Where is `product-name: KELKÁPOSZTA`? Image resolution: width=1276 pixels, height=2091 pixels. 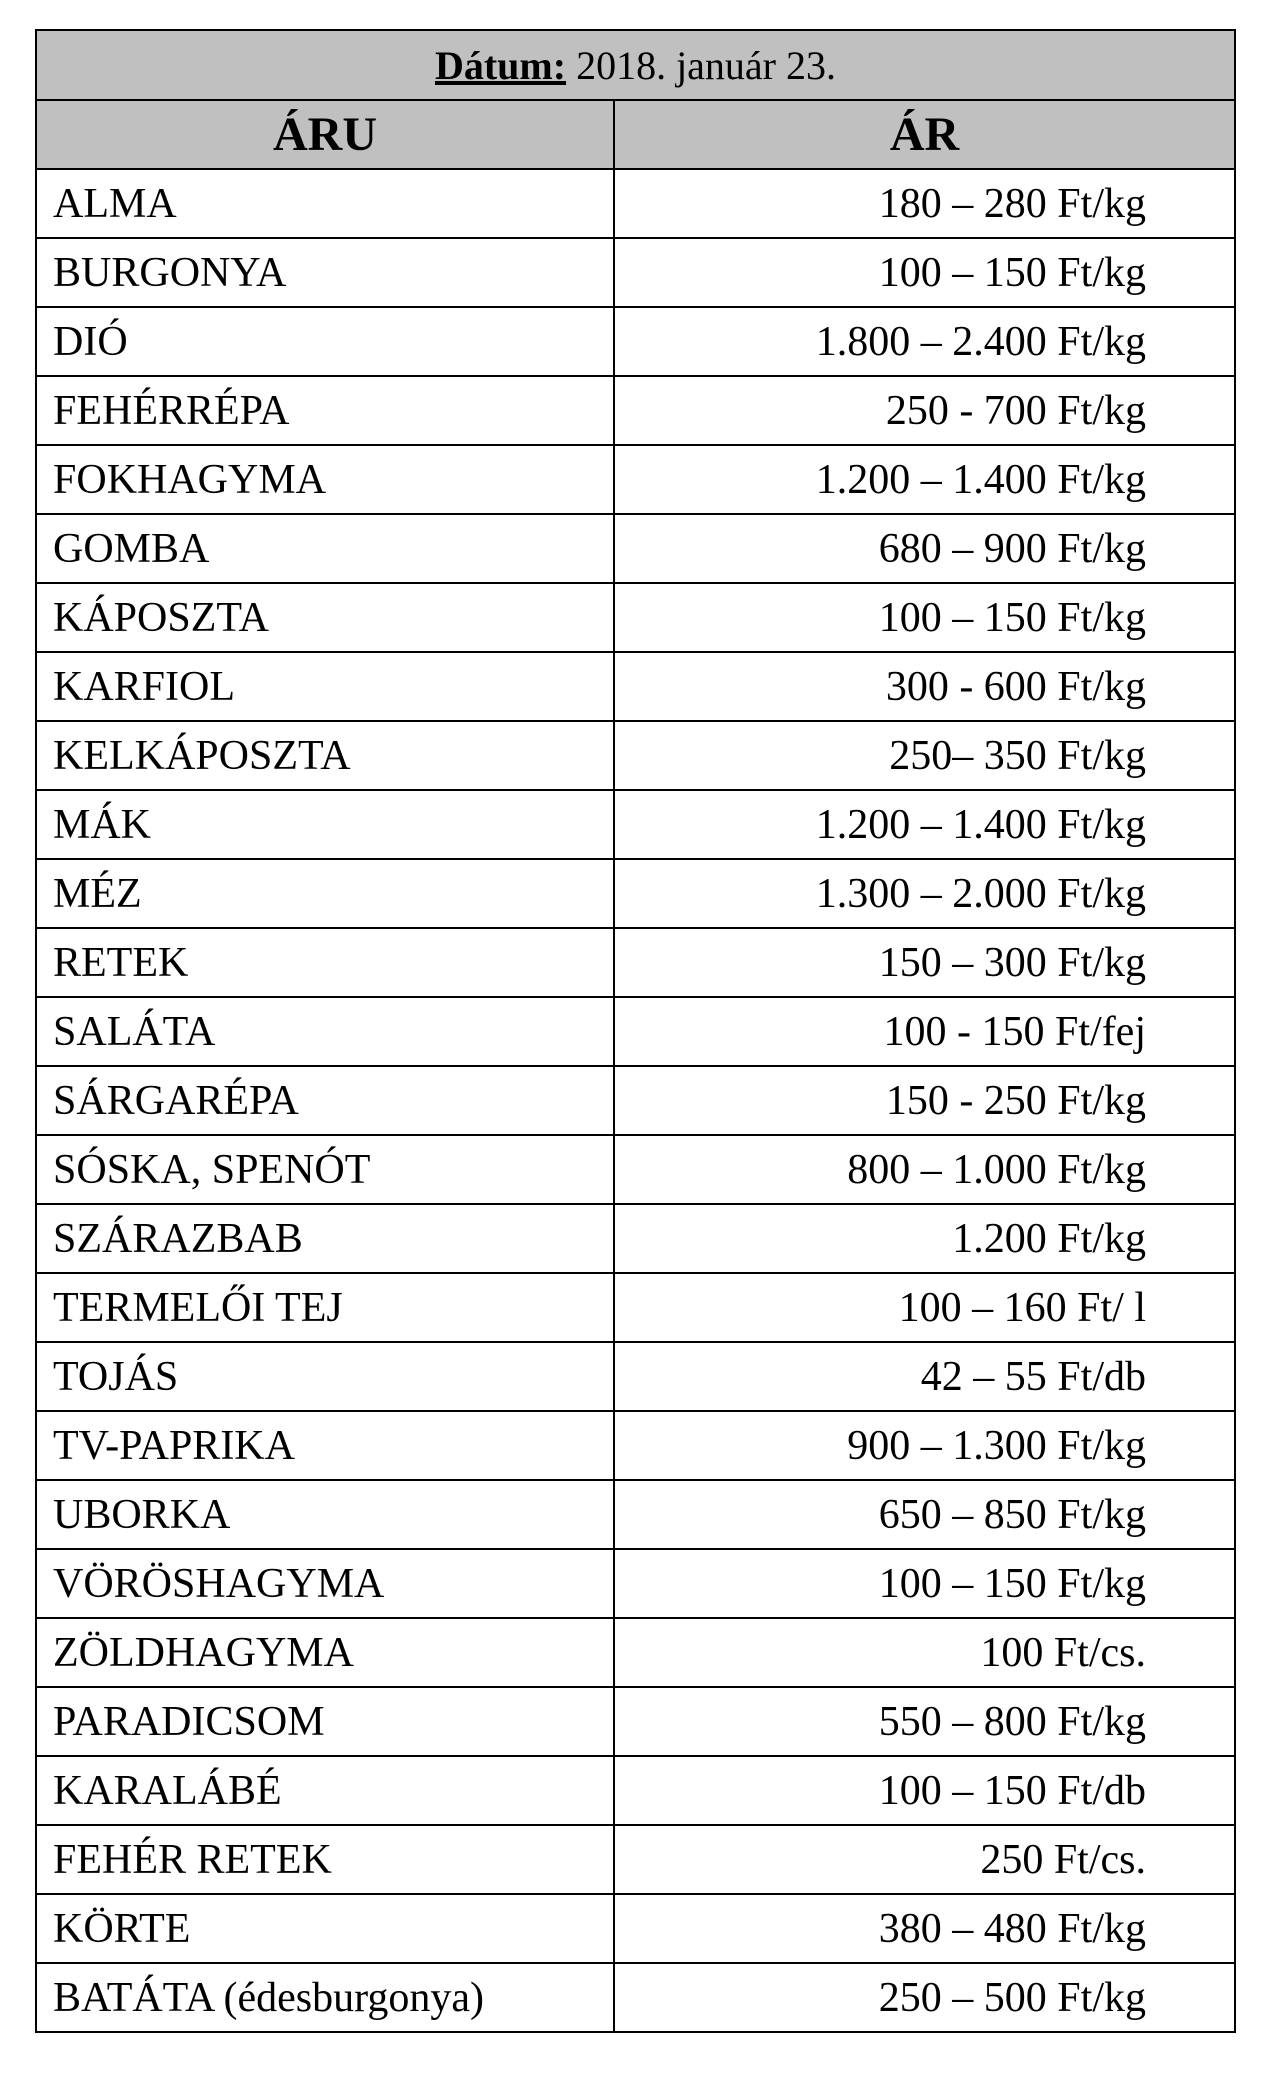
product-name: KELKÁPOSZTA is located at coordinates (325, 755).